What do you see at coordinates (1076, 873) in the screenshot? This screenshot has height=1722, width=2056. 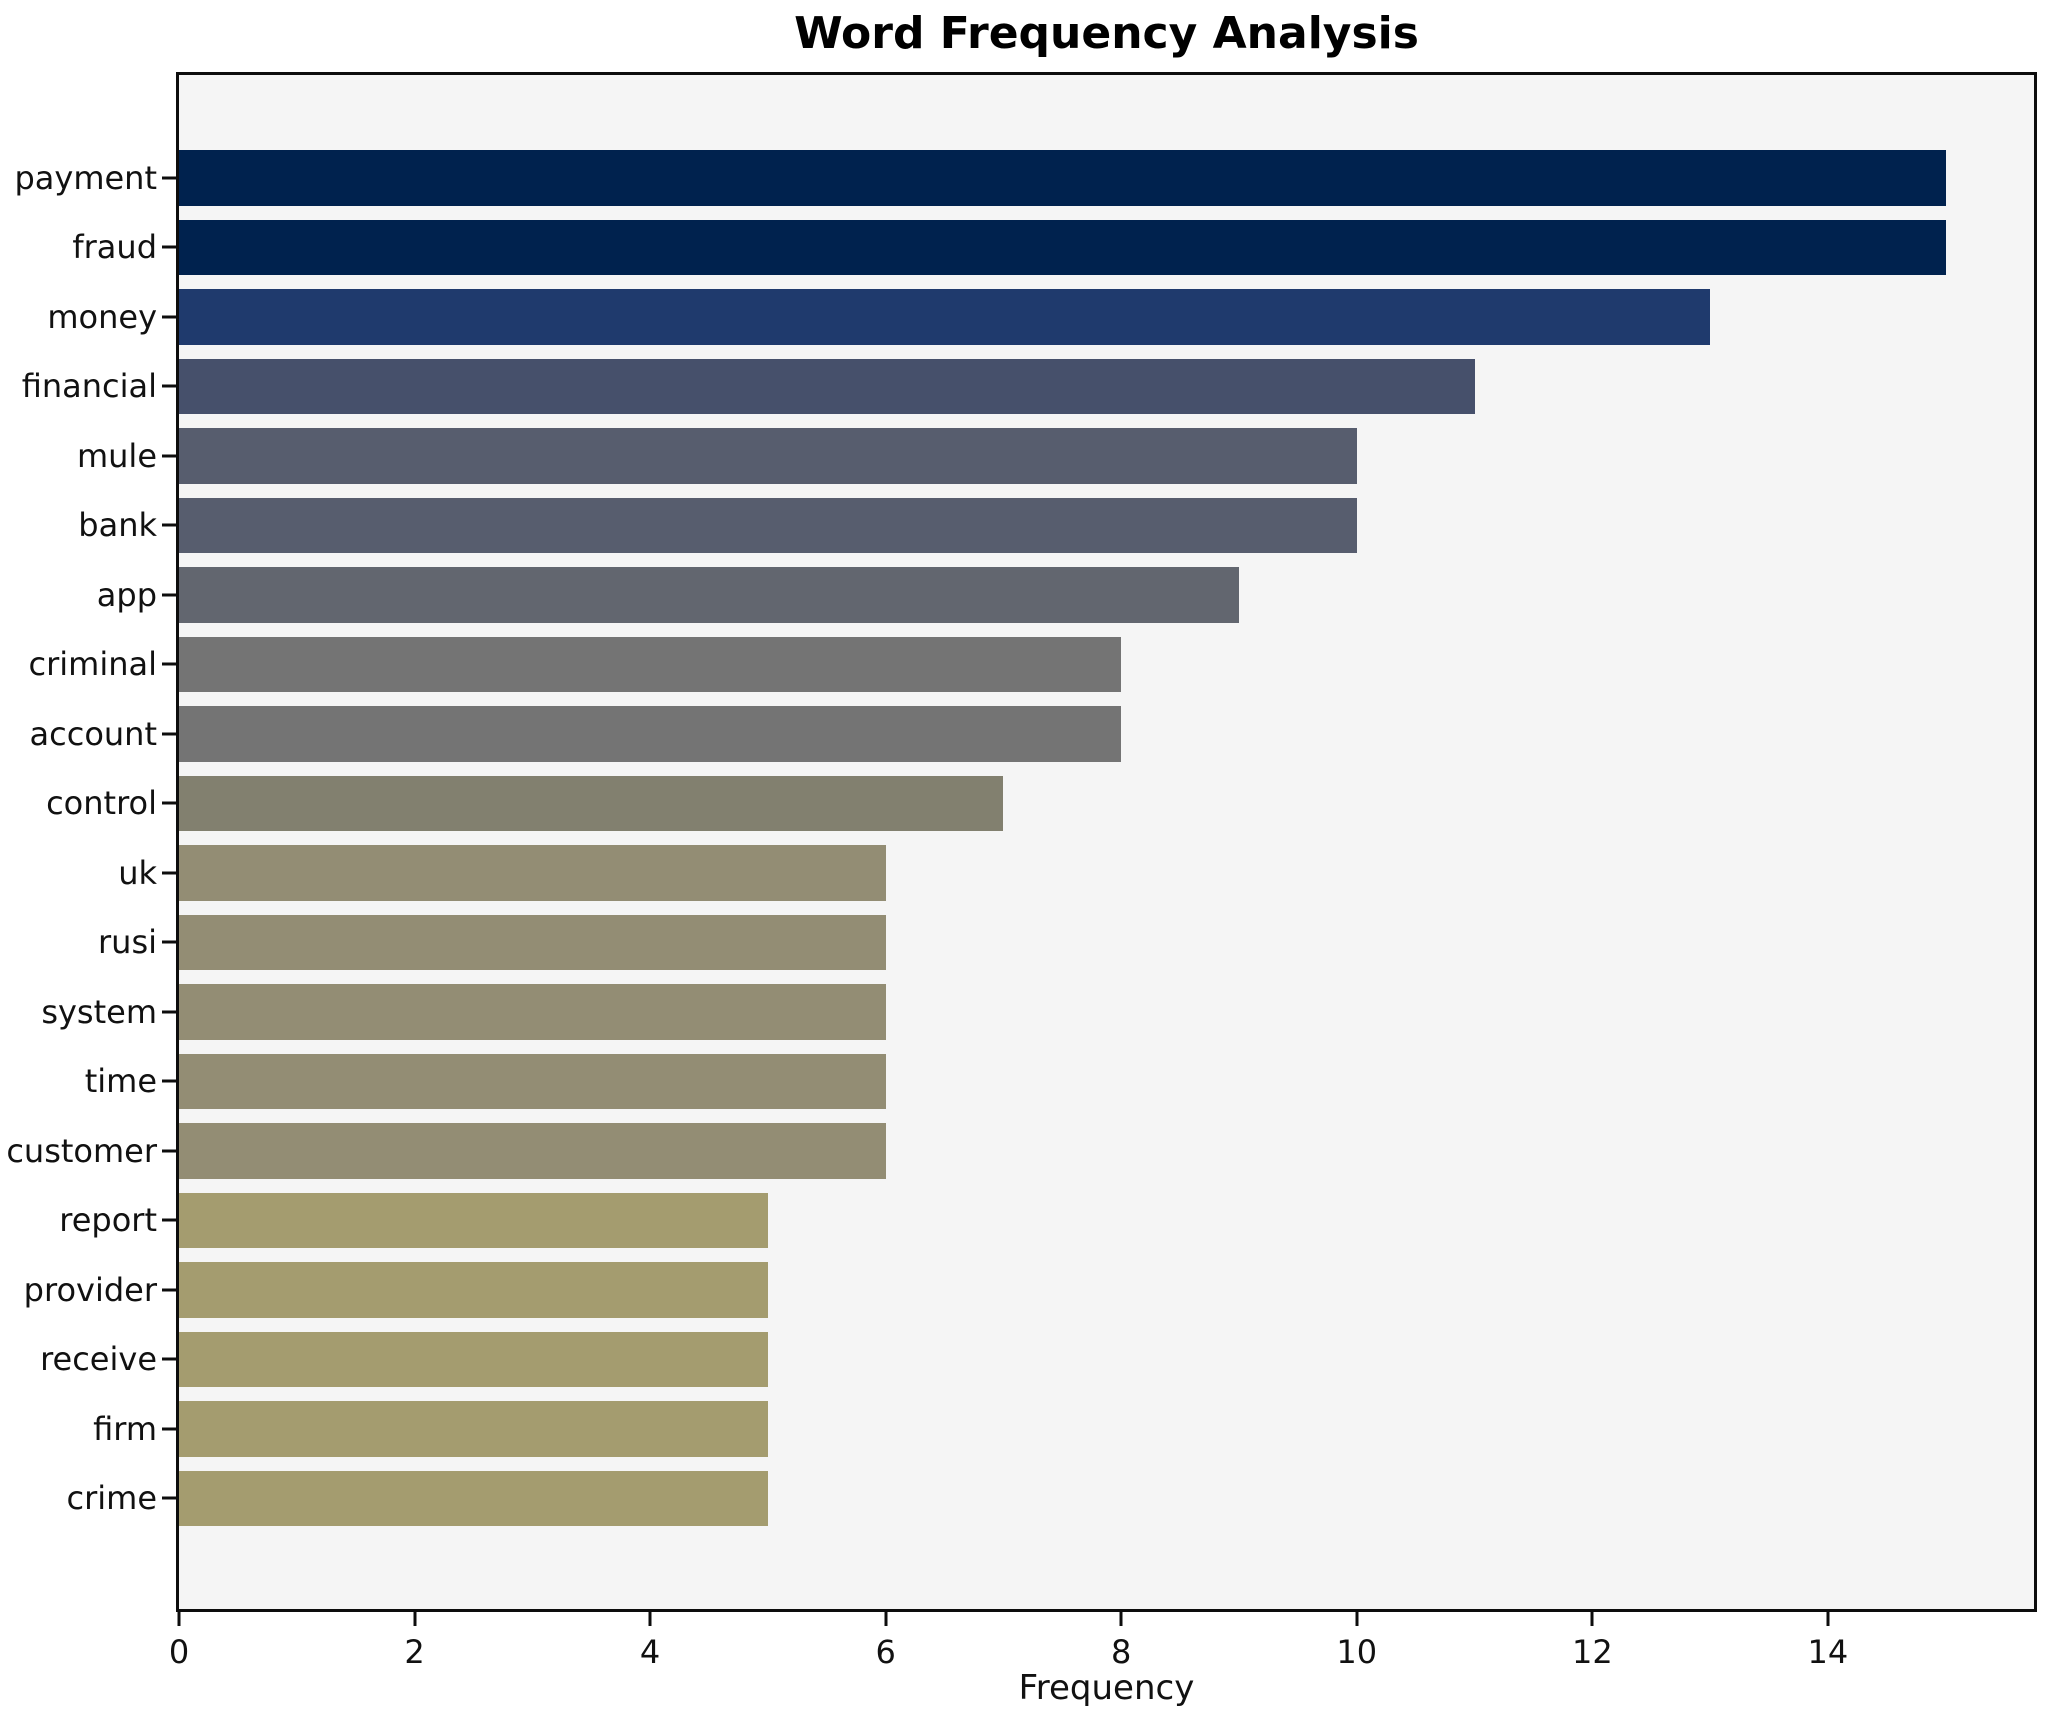 I see `bar-row: uk` at bounding box center [1076, 873].